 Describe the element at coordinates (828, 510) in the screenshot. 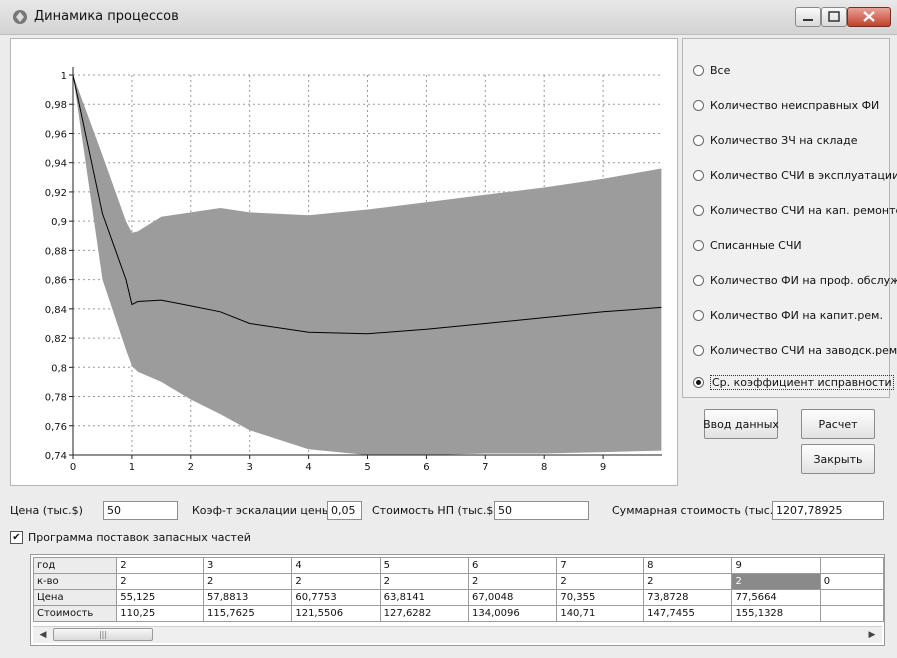

I see `total-cost-field: 1207,78925` at that location.